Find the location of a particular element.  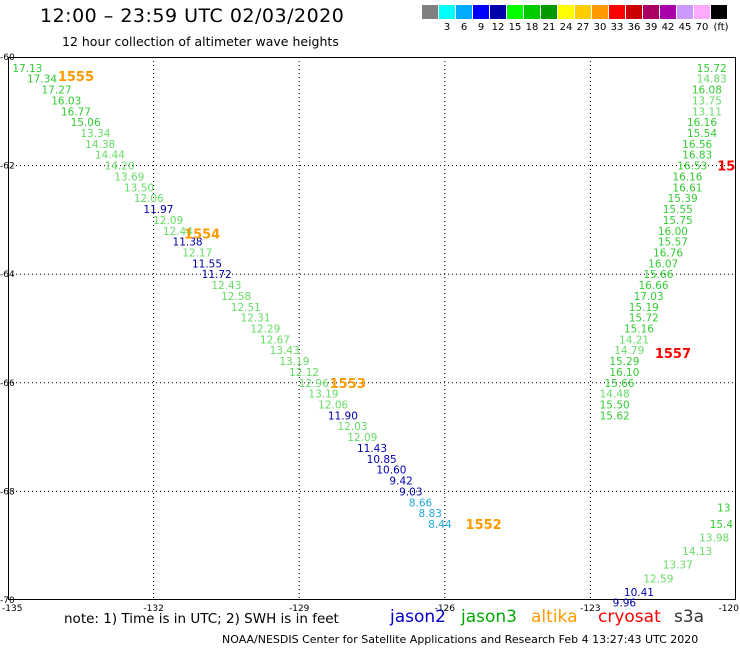

pass-time-label: 1553 is located at coordinates (348, 384).